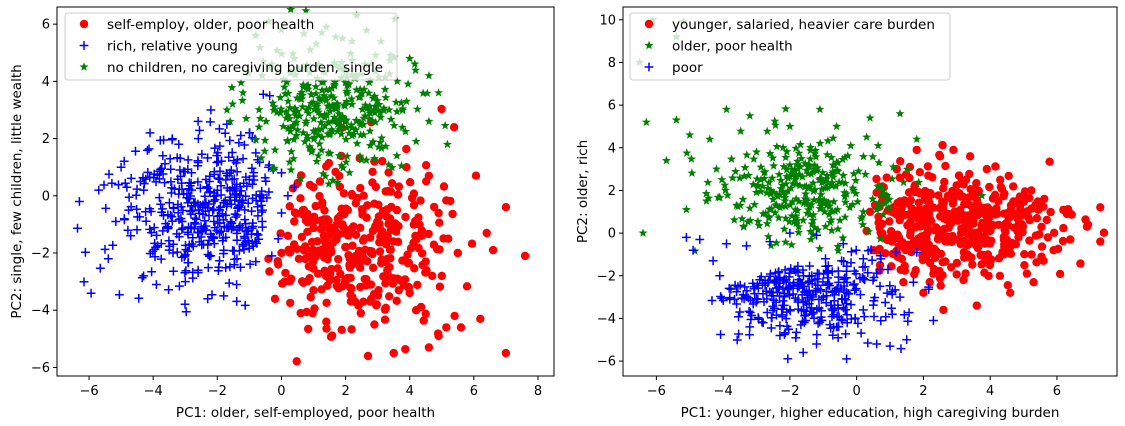  What do you see at coordinates (210, 25) in the screenshot?
I see `left-legend-label-self-employ: self-employ, older, poor health` at bounding box center [210, 25].